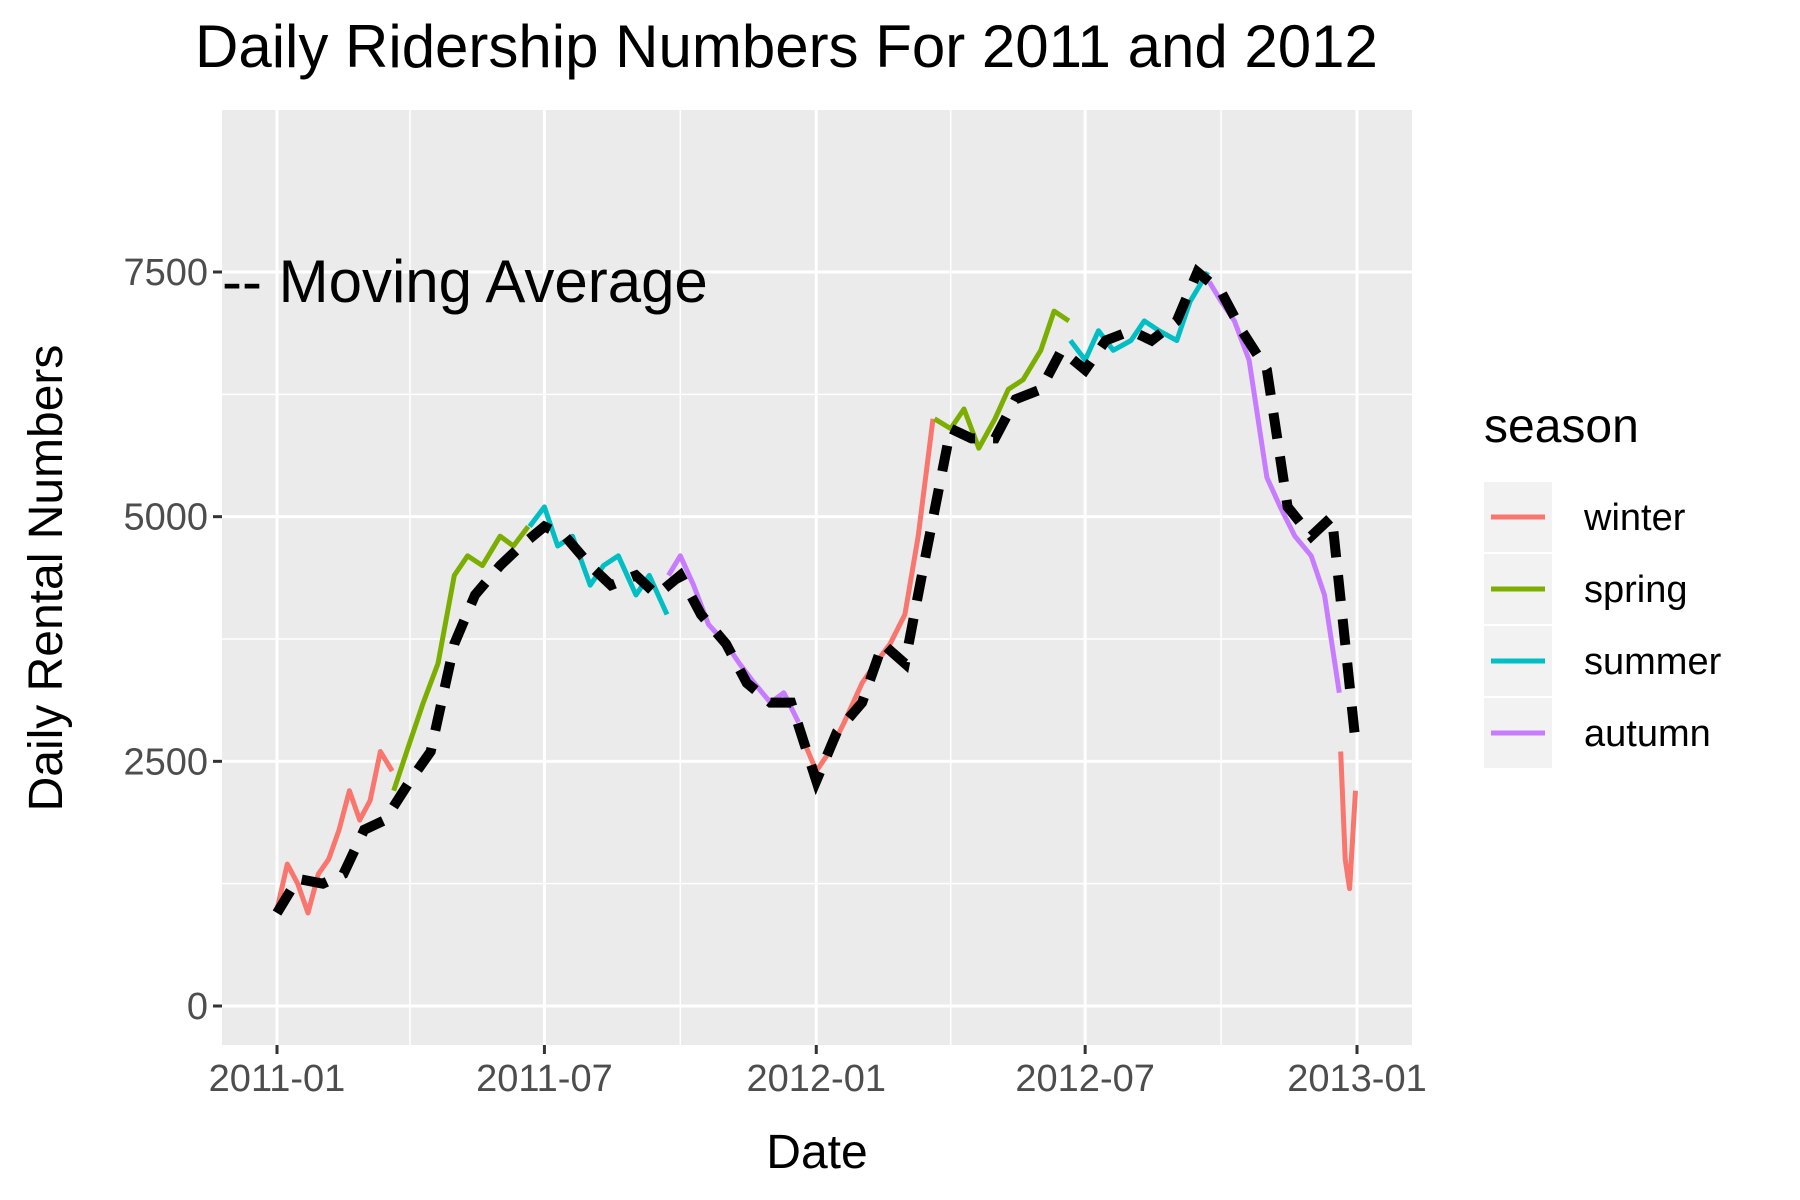  What do you see at coordinates (46, 578) in the screenshot?
I see `y-axis-title: Daily Rental Numbers` at bounding box center [46, 578].